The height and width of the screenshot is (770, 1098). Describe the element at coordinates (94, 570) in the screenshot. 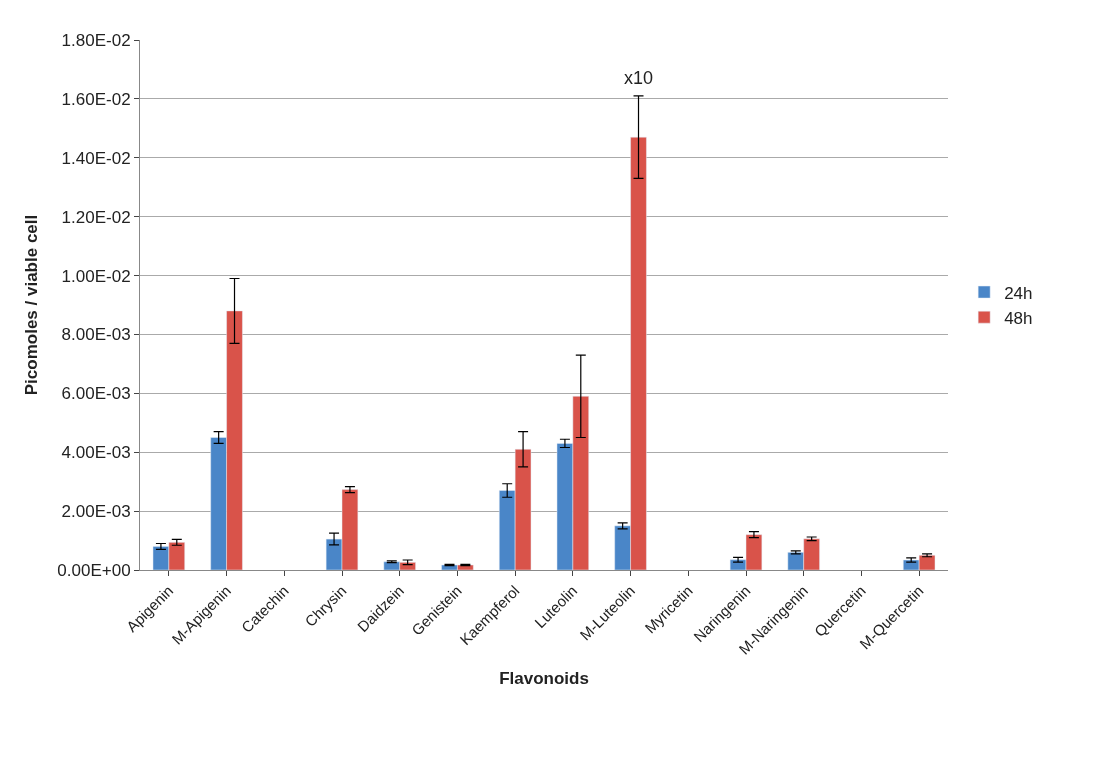

I see `y-tick-label: 0.00E+00` at that location.